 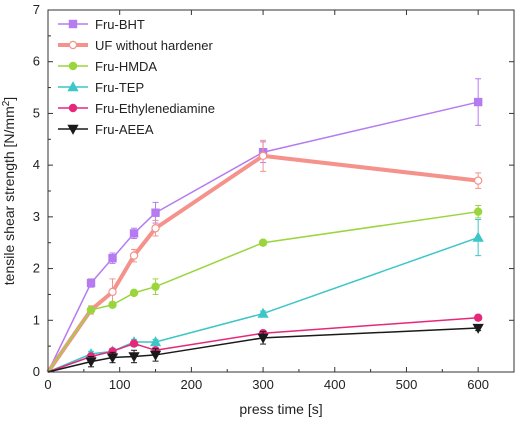 I want to click on legend-item: Fru-TEP, so click(x=101, y=87).